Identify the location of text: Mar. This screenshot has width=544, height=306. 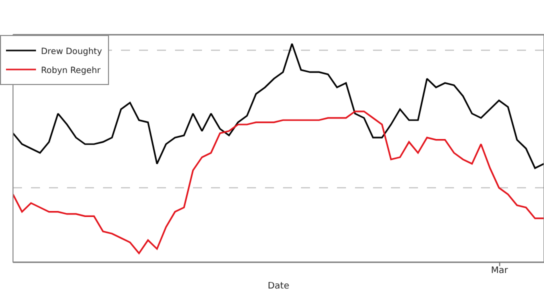
(499, 271).